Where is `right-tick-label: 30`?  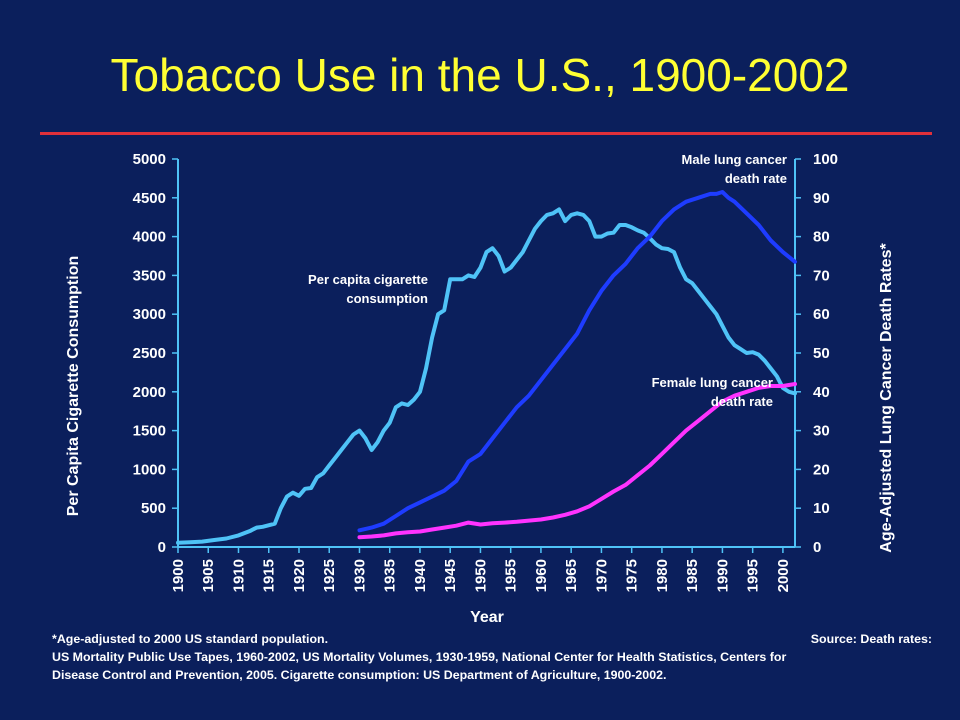
right-tick-label: 30 is located at coordinates (821, 431).